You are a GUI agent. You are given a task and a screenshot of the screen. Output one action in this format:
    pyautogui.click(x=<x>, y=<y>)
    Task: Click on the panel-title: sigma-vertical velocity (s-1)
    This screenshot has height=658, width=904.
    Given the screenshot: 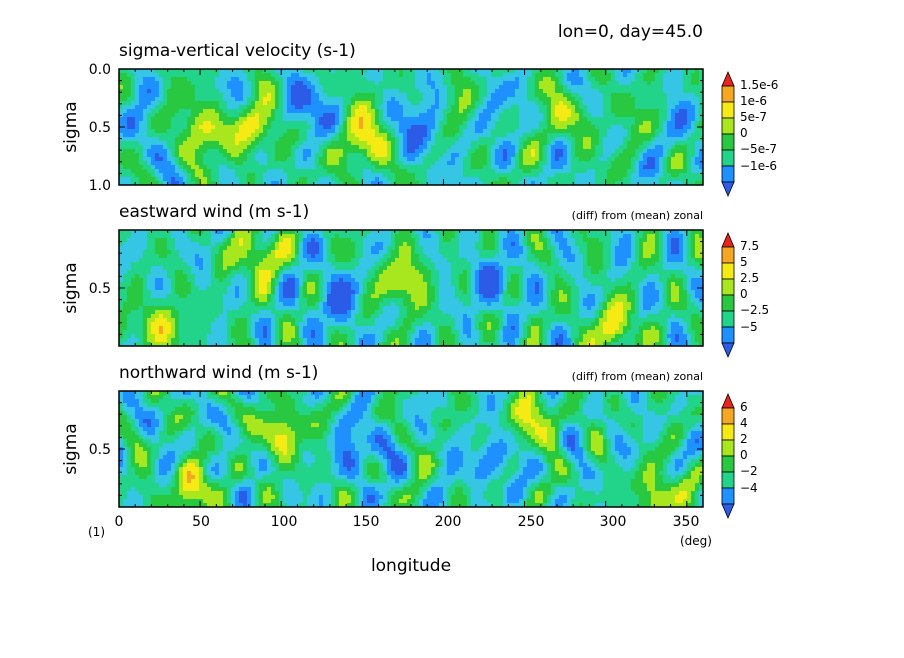 What is the action you would take?
    pyautogui.click(x=237, y=51)
    